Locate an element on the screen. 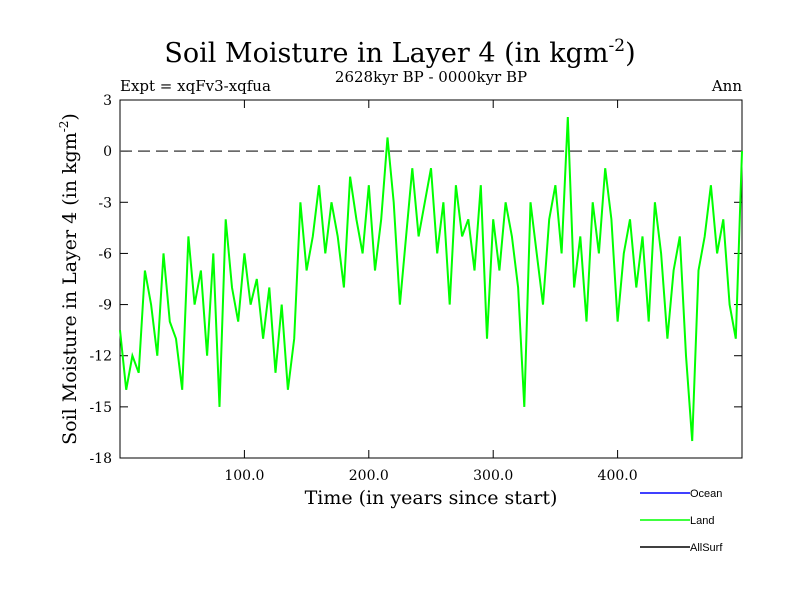 The width and height of the screenshot is (800, 600). y-tick-label: -3 is located at coordinates (105, 203).